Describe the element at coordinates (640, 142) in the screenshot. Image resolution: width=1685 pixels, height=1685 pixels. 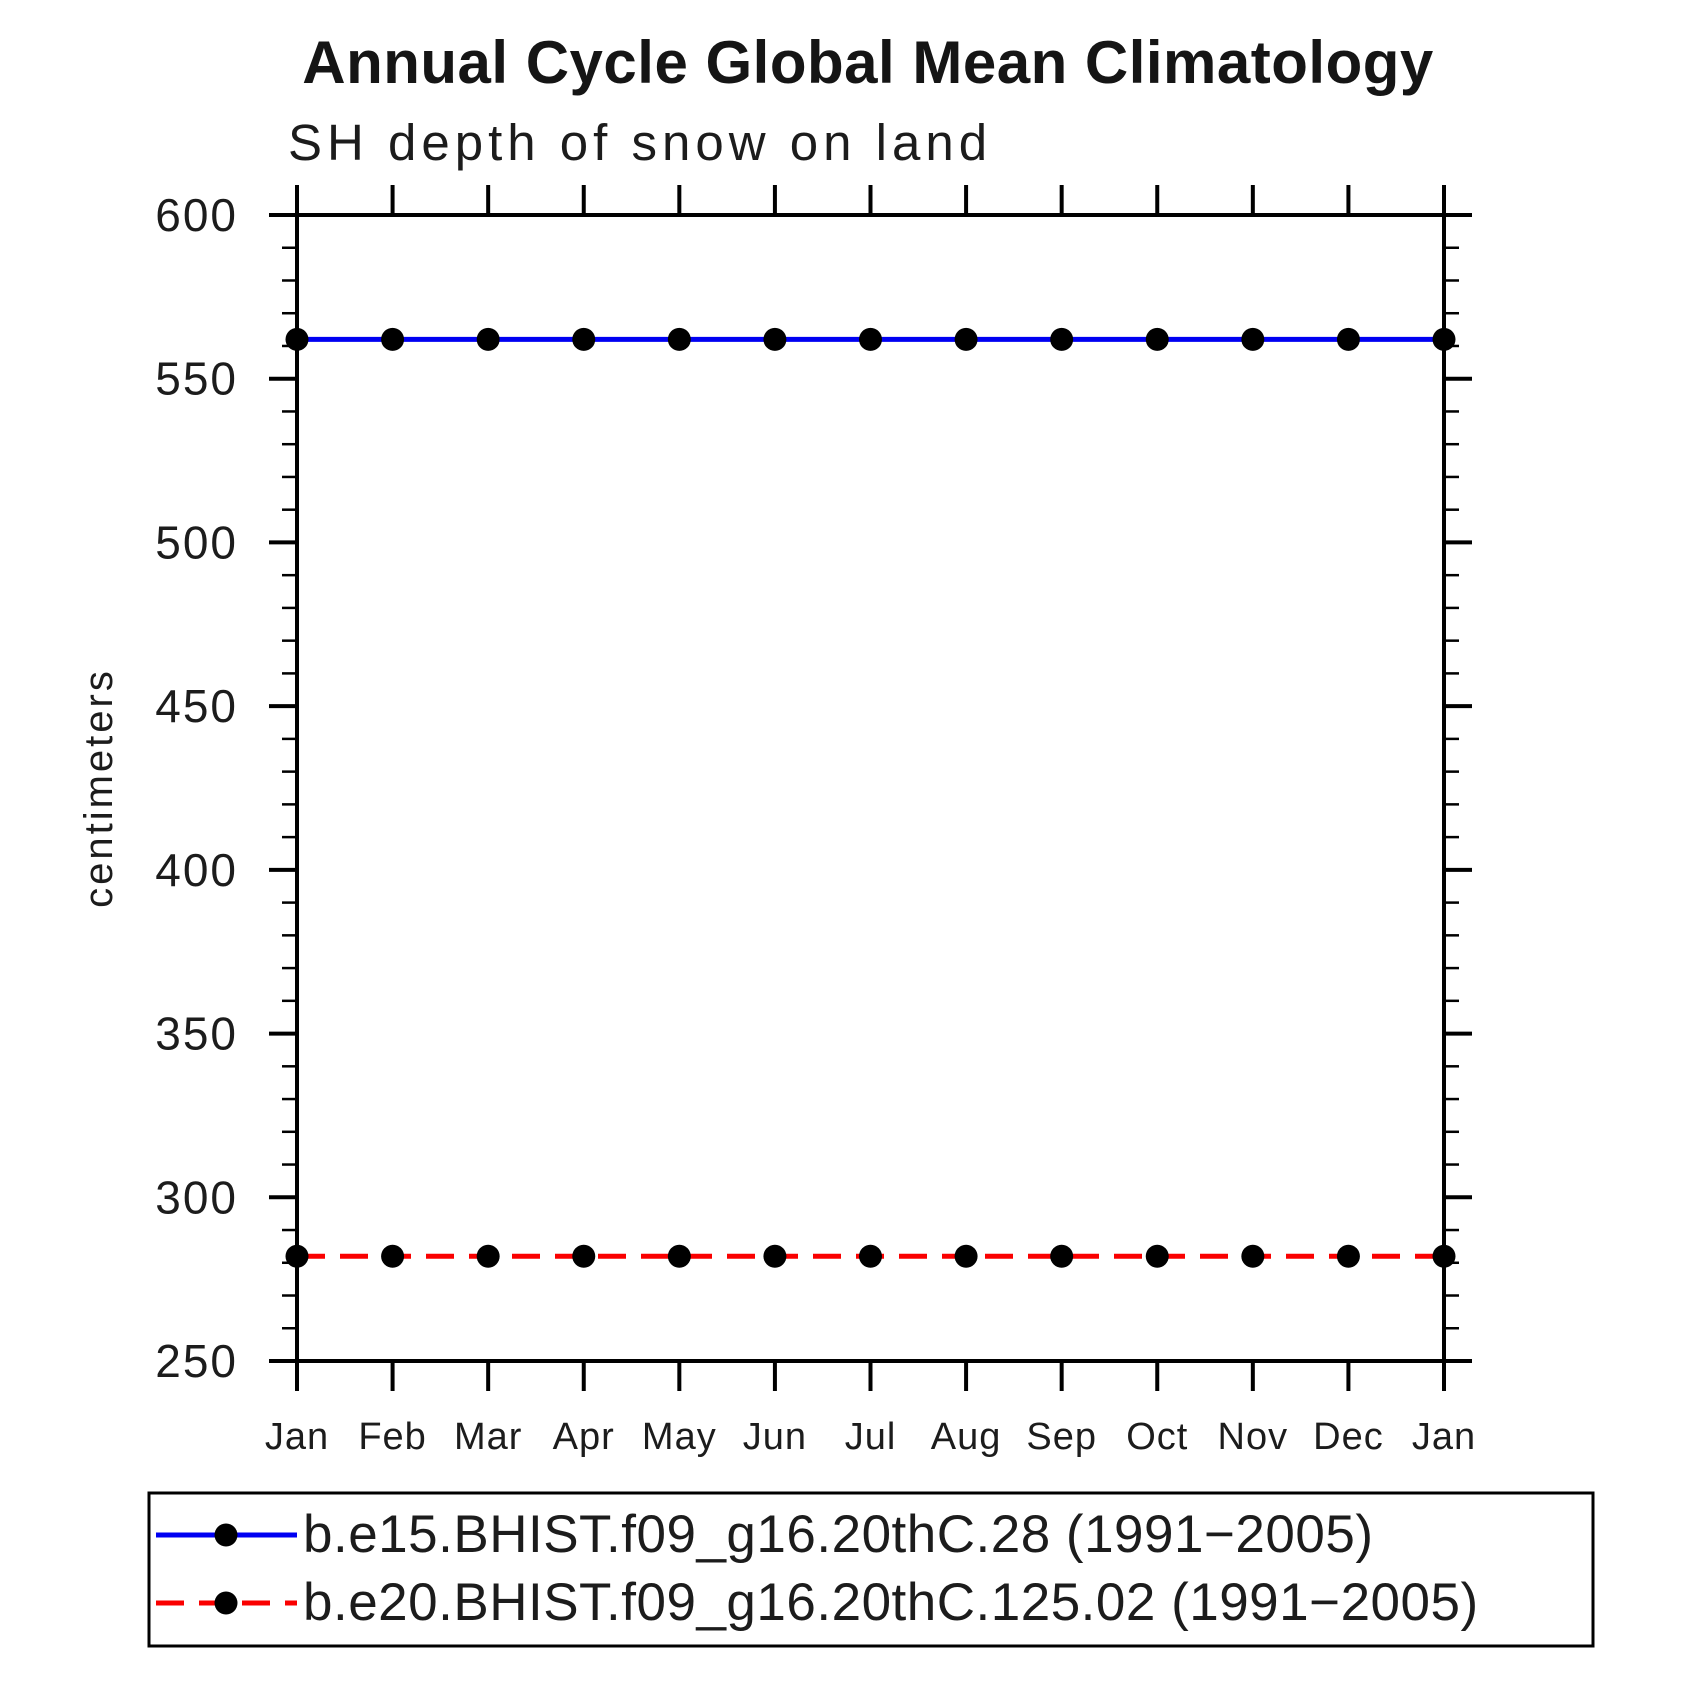
I see `chart-subtitle: SH depth of snow on land` at that location.